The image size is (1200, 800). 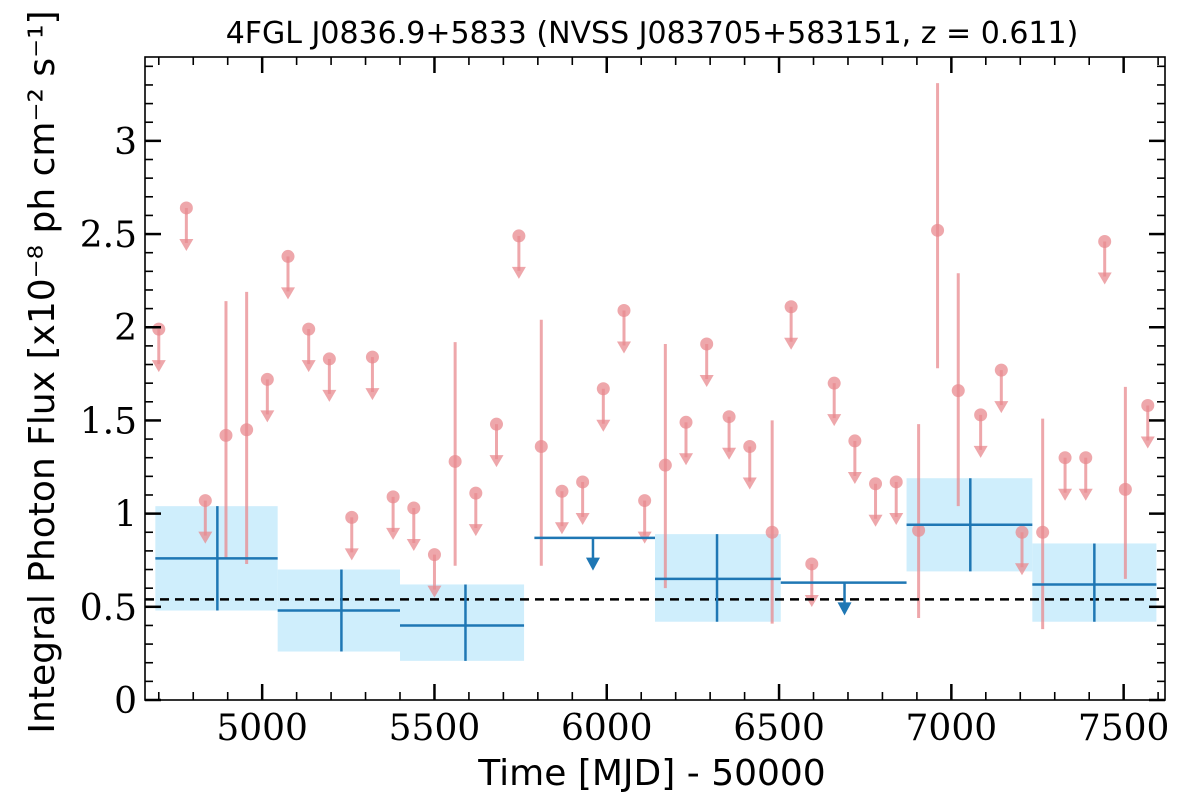 What do you see at coordinates (125, 142) in the screenshot?
I see `y-tick-label: 3` at bounding box center [125, 142].